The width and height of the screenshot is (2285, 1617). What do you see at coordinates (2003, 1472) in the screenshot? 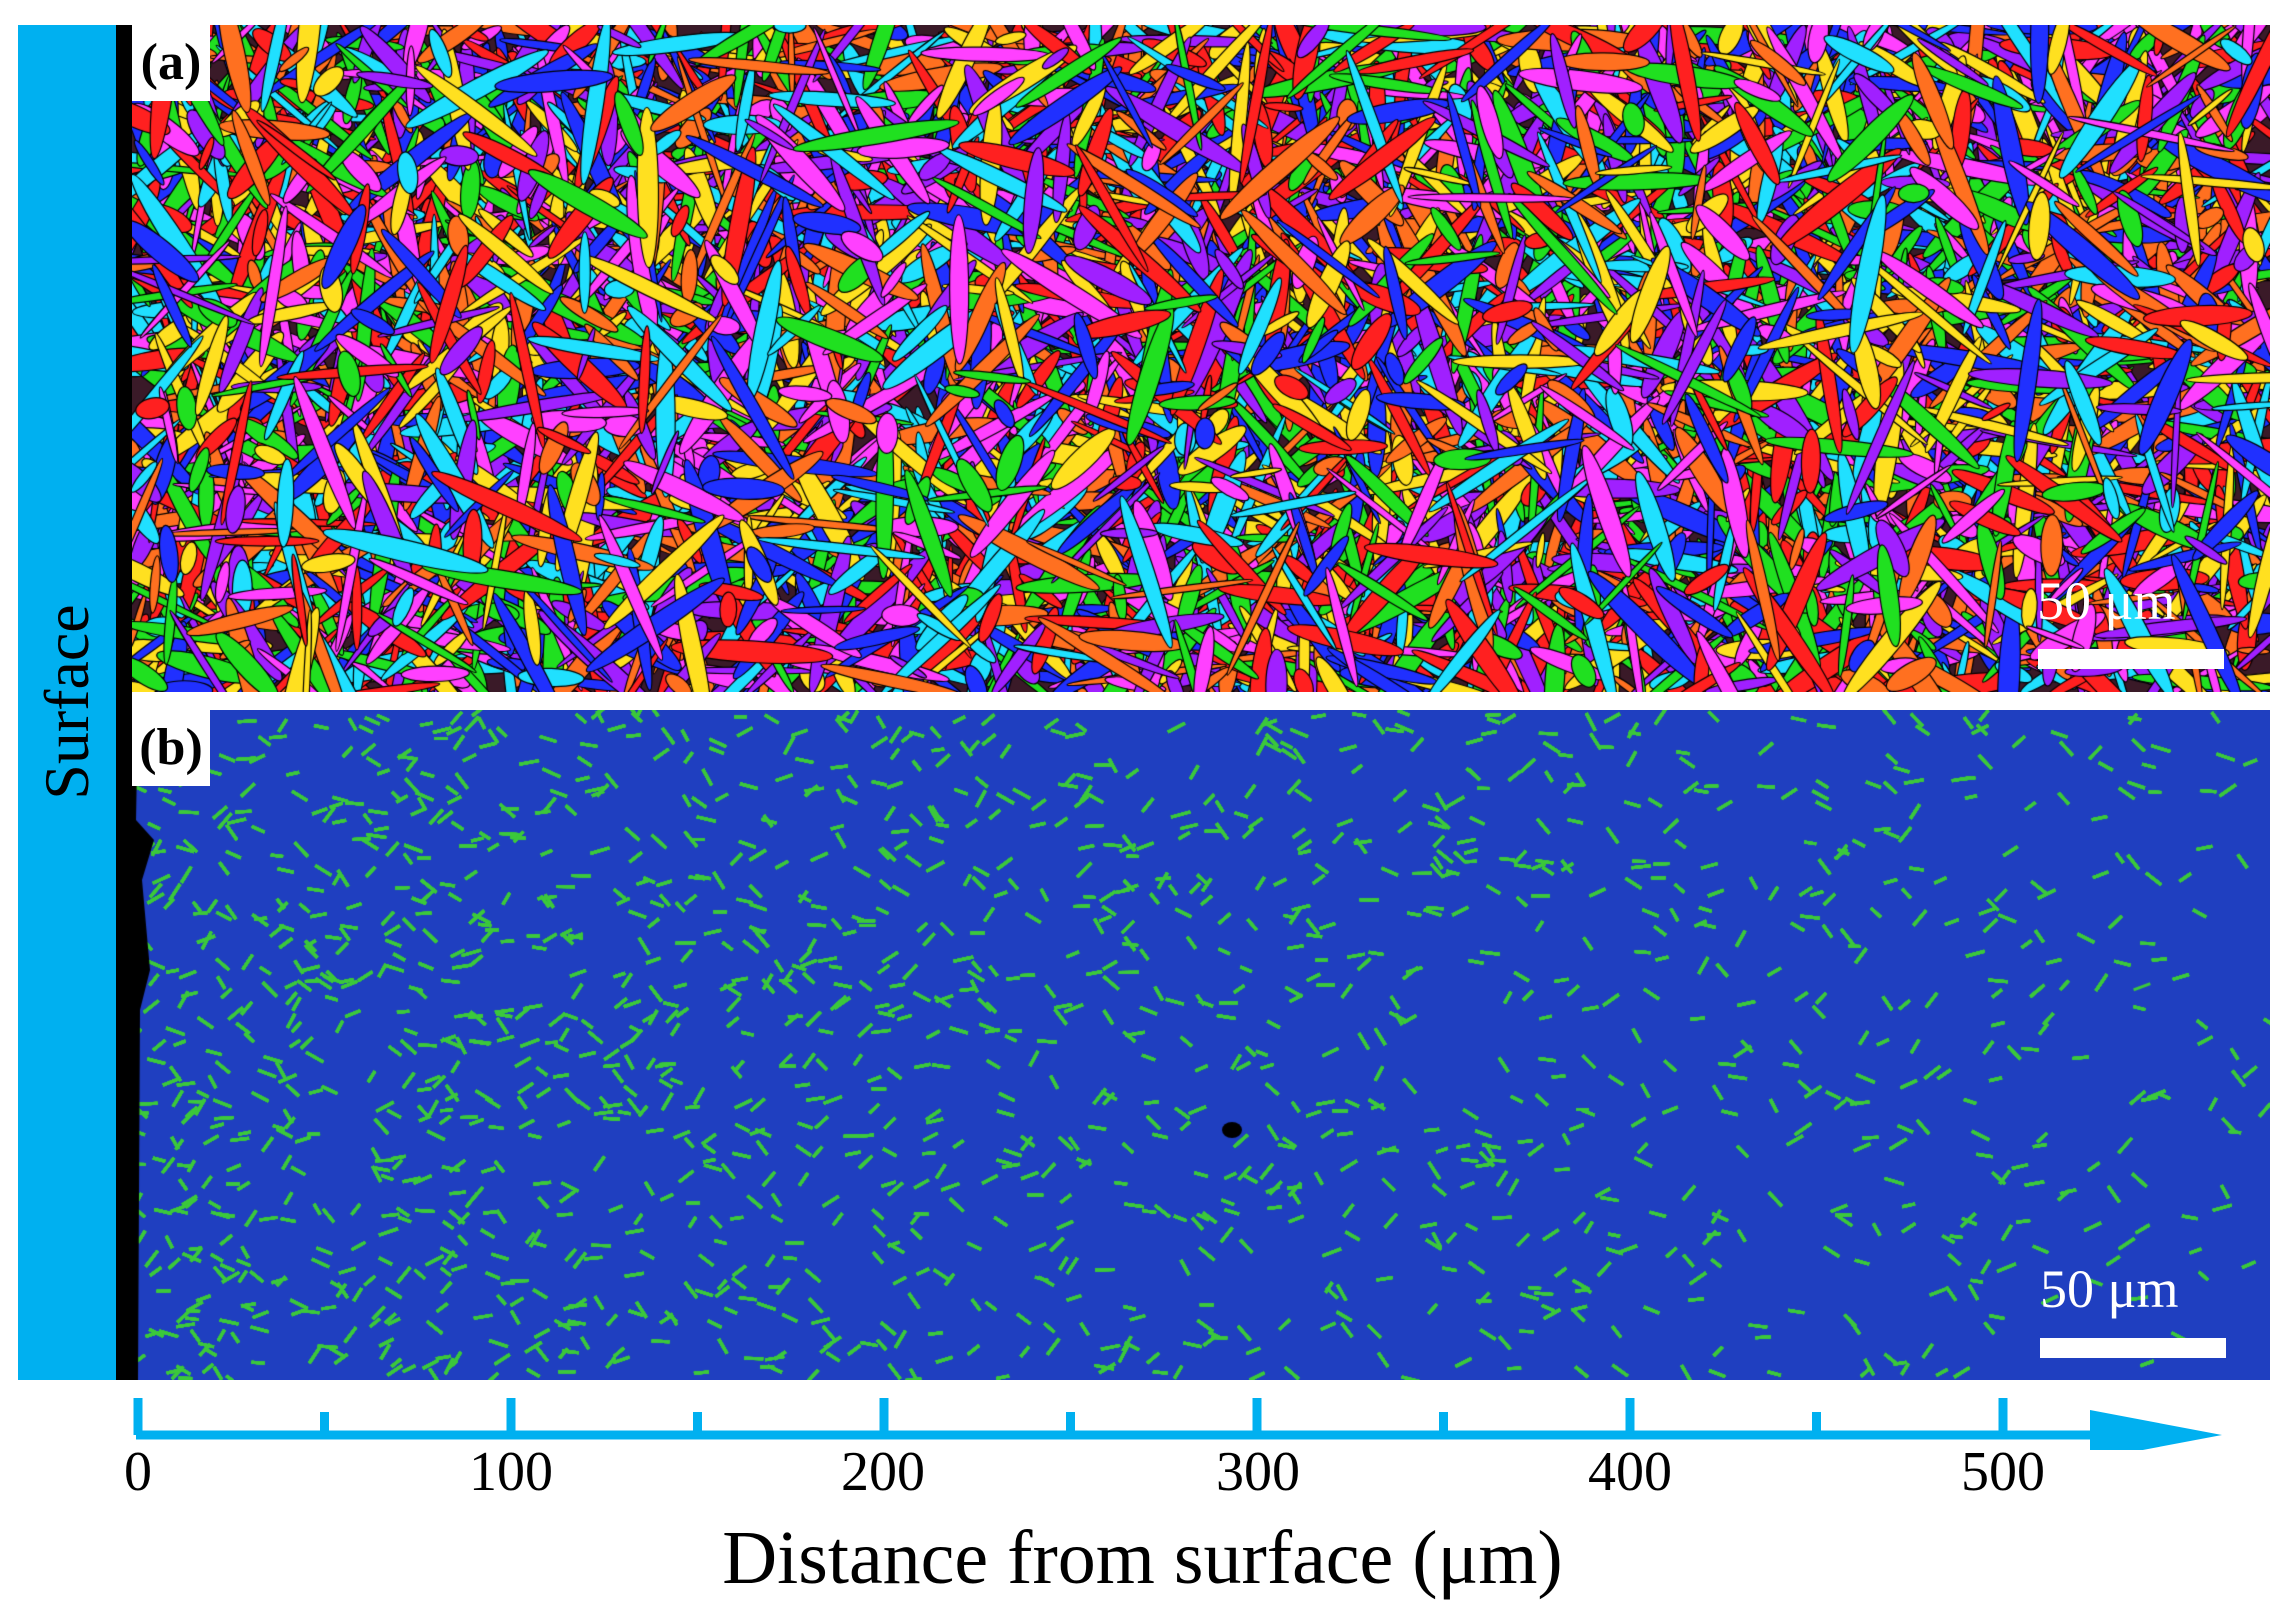
I see `tick-label-500: 500` at bounding box center [2003, 1472].